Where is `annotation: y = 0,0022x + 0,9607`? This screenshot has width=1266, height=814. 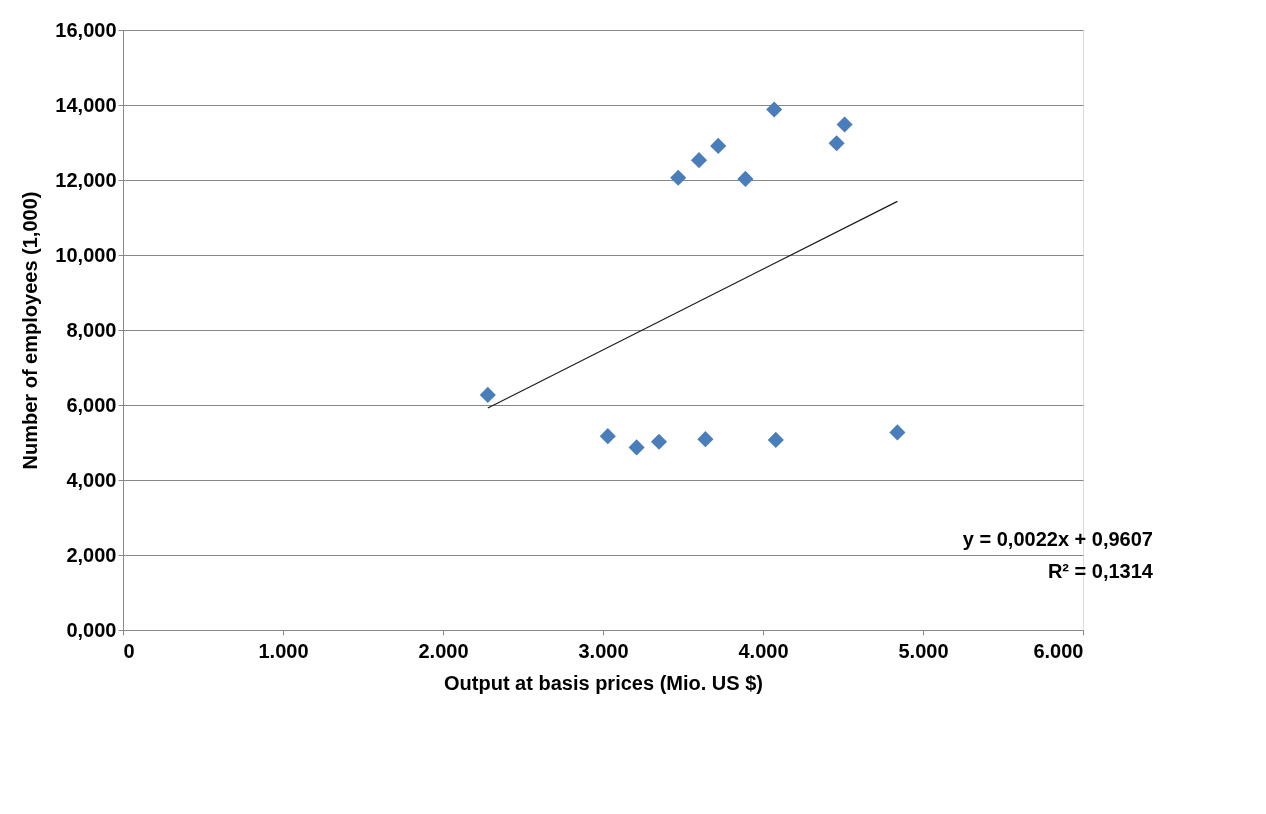
annotation: y = 0,0022x + 0,9607 is located at coordinates (1057, 539).